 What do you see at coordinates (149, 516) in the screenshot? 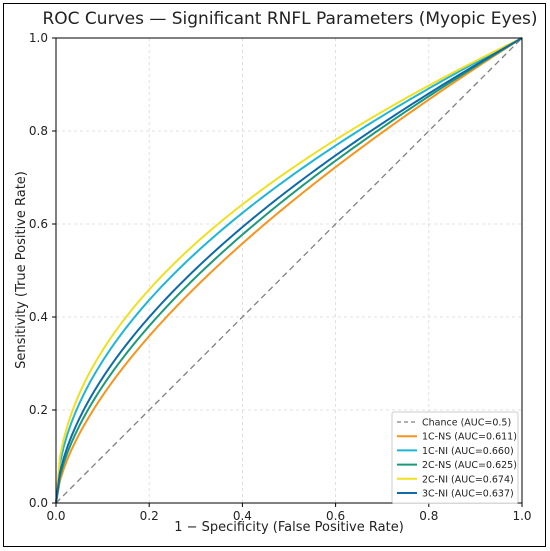
I see `x-tick-label-1: 0.2` at bounding box center [149, 516].